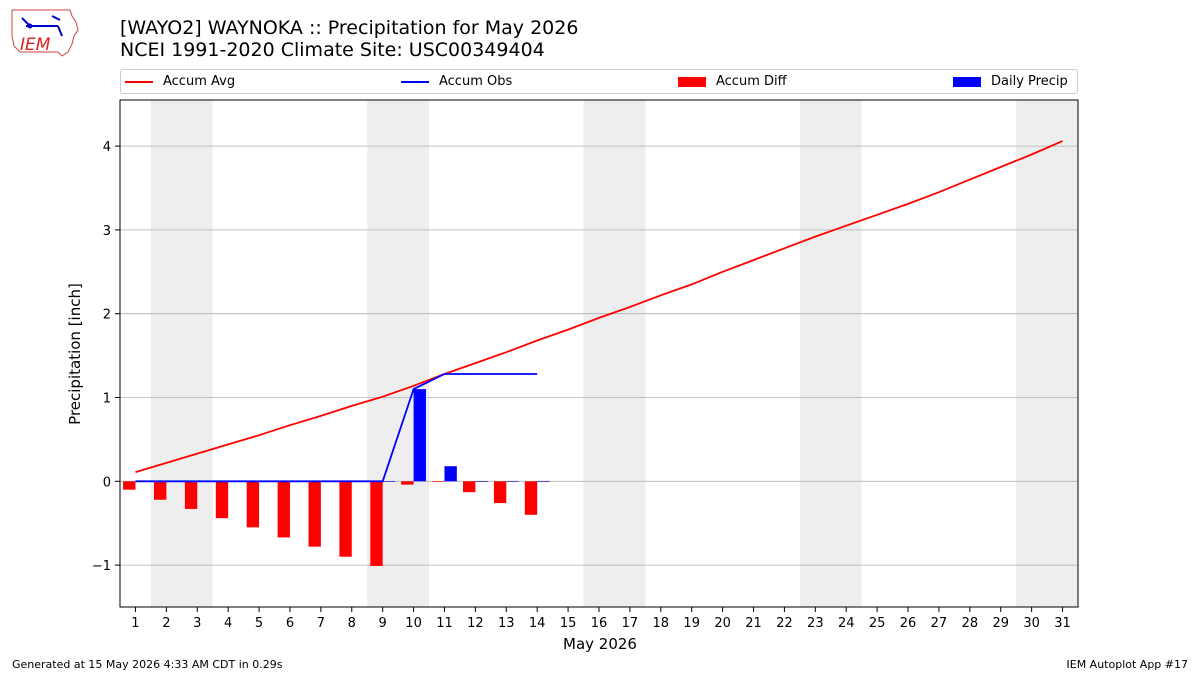 The height and width of the screenshot is (675, 1200). What do you see at coordinates (135, 623) in the screenshot?
I see `x-tick-label: 1` at bounding box center [135, 623].